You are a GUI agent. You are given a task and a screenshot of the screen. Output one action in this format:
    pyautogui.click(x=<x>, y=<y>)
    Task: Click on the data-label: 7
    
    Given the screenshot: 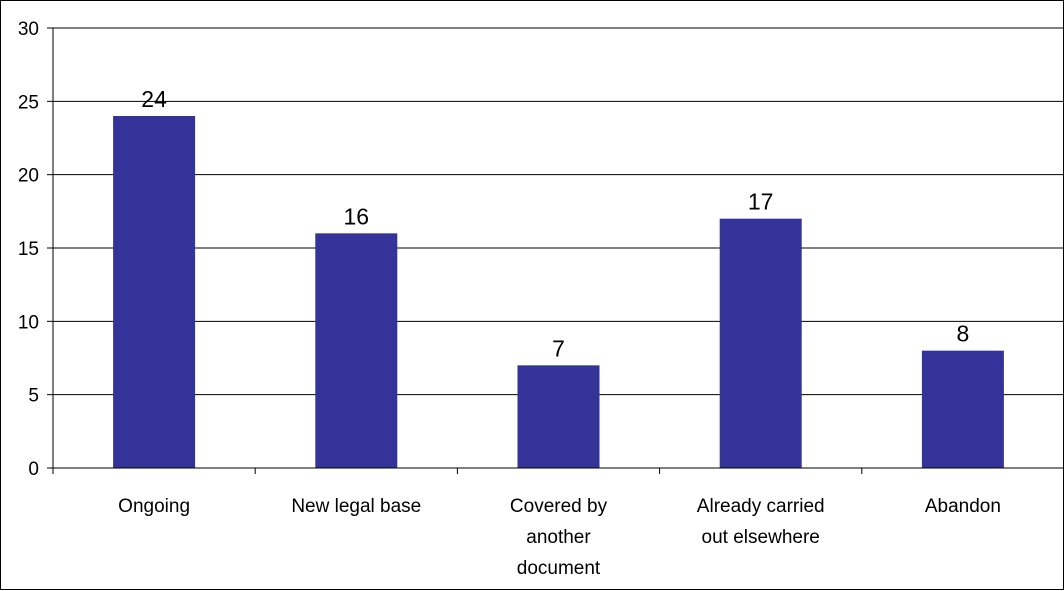 What is the action you would take?
    pyautogui.click(x=558, y=348)
    